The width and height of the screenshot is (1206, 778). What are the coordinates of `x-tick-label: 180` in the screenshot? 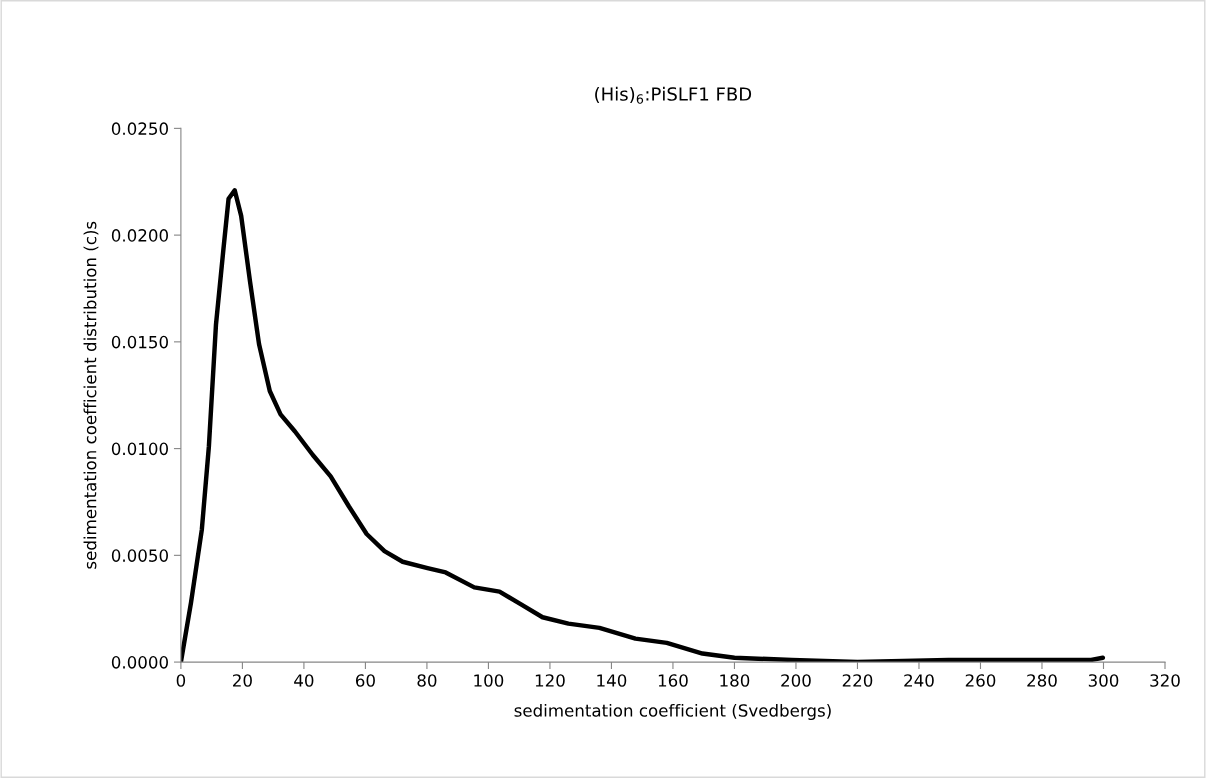 It's located at (735, 680).